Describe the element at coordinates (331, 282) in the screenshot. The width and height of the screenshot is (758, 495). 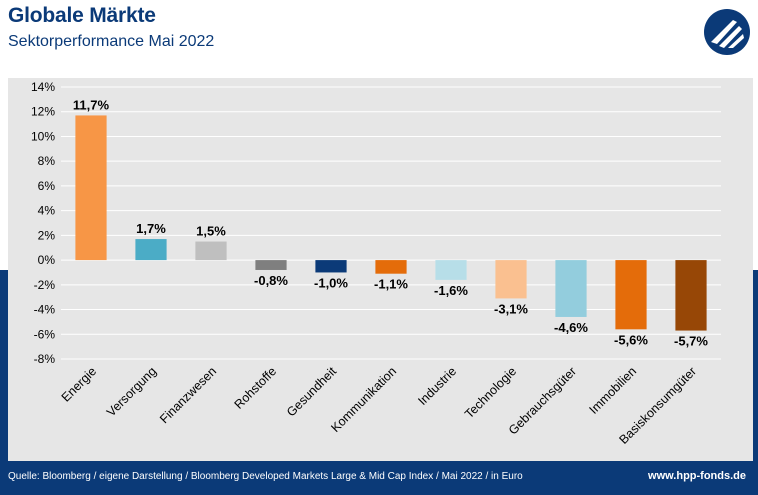
I see `data-label: -1,0%` at that location.